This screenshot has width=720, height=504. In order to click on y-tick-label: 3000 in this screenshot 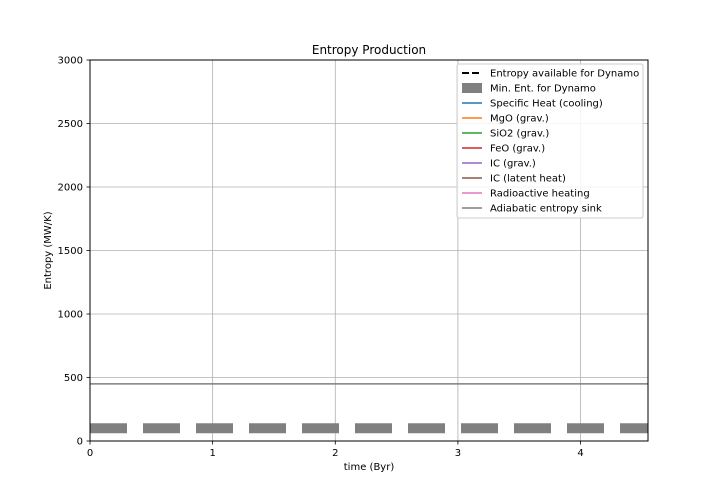, I will do `click(70, 61)`.